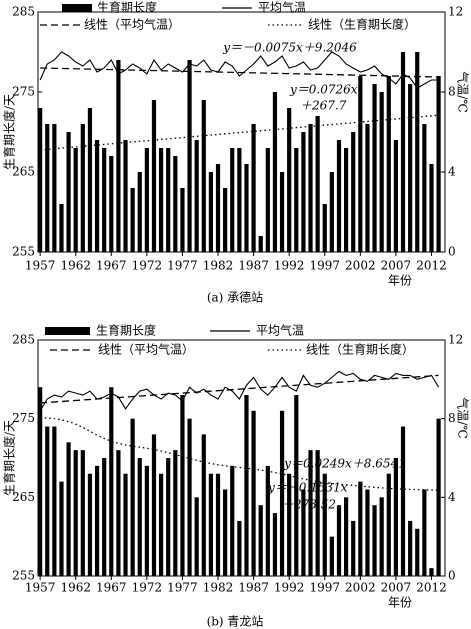 The image size is (471, 629). I want to click on y2-tick-label: 0, so click(452, 252).